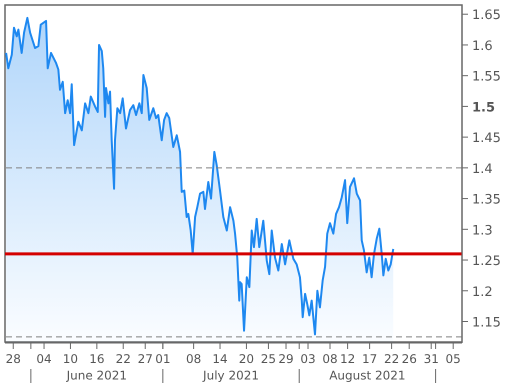 The image size is (507, 383). What do you see at coordinates (44, 359) in the screenshot?
I see `x-tick-label: 04` at bounding box center [44, 359].